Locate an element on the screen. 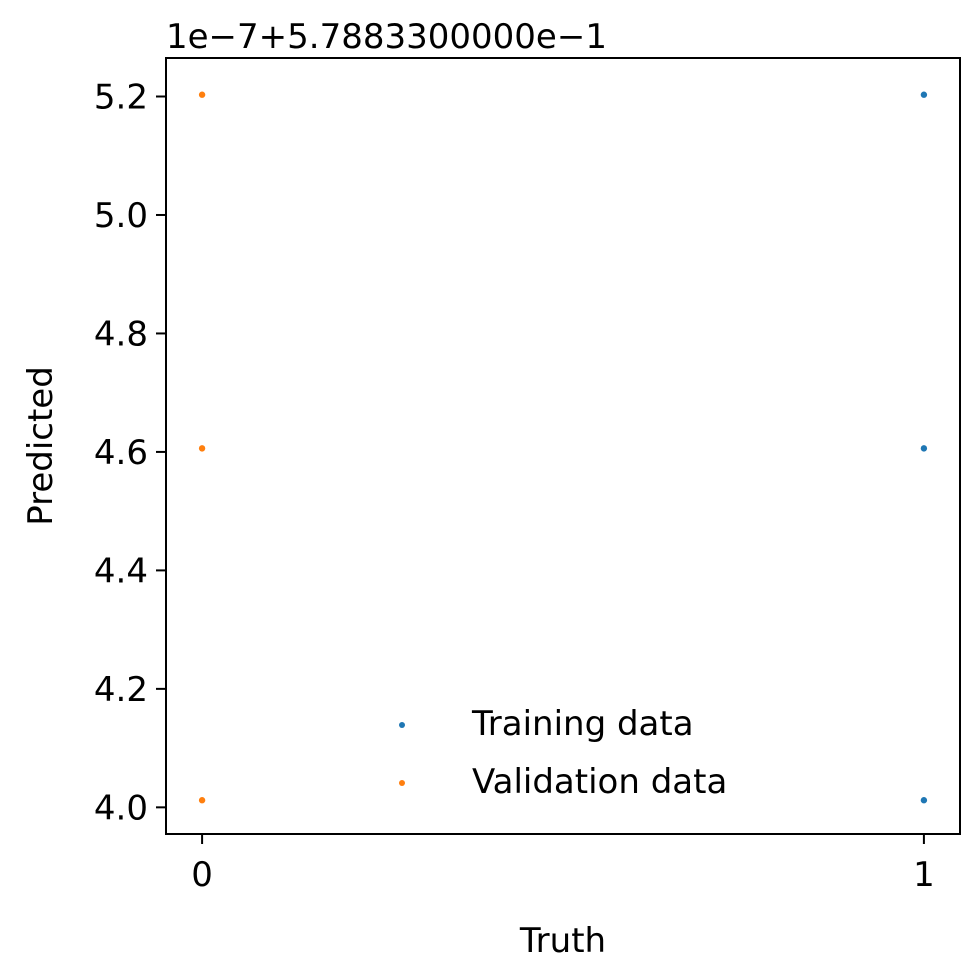  y-tick-label: 4.6 is located at coordinates (121, 453).